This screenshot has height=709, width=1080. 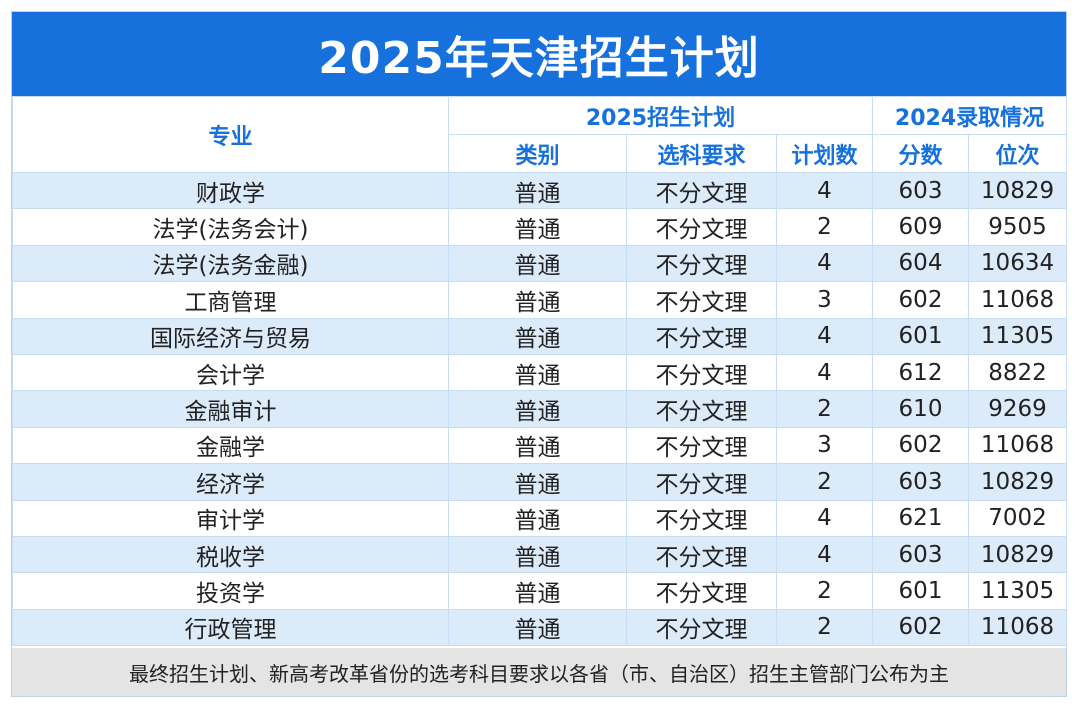 I want to click on header-score: 分数, so click(x=920, y=153).